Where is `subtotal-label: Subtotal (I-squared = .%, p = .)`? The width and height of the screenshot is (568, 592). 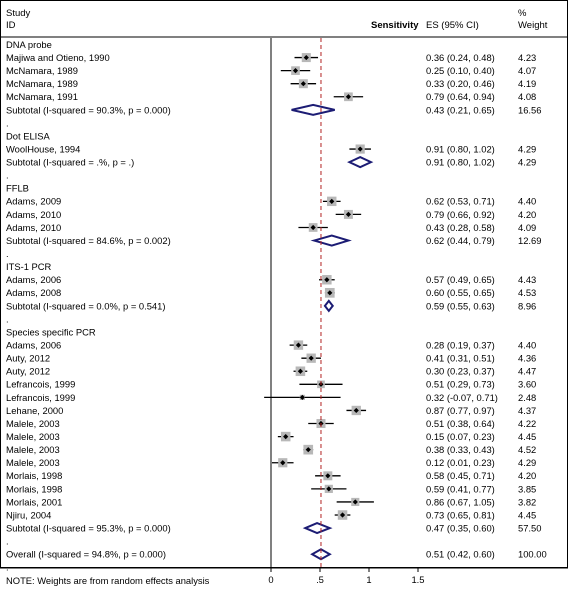
subtotal-label: Subtotal (I-squared = .%, p = .) is located at coordinates (70, 162).